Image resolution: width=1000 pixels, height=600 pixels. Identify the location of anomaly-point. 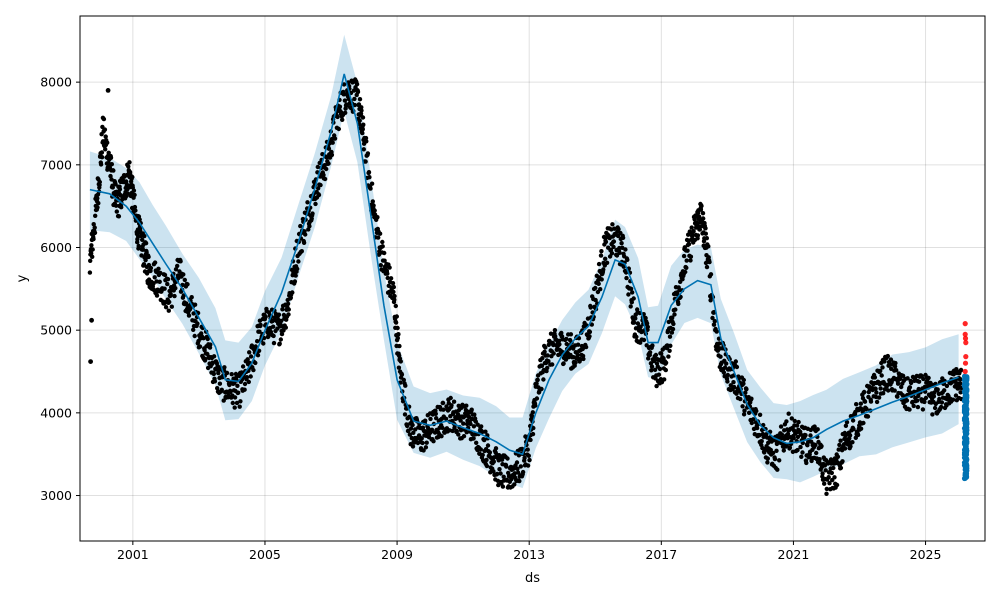
(965, 338).